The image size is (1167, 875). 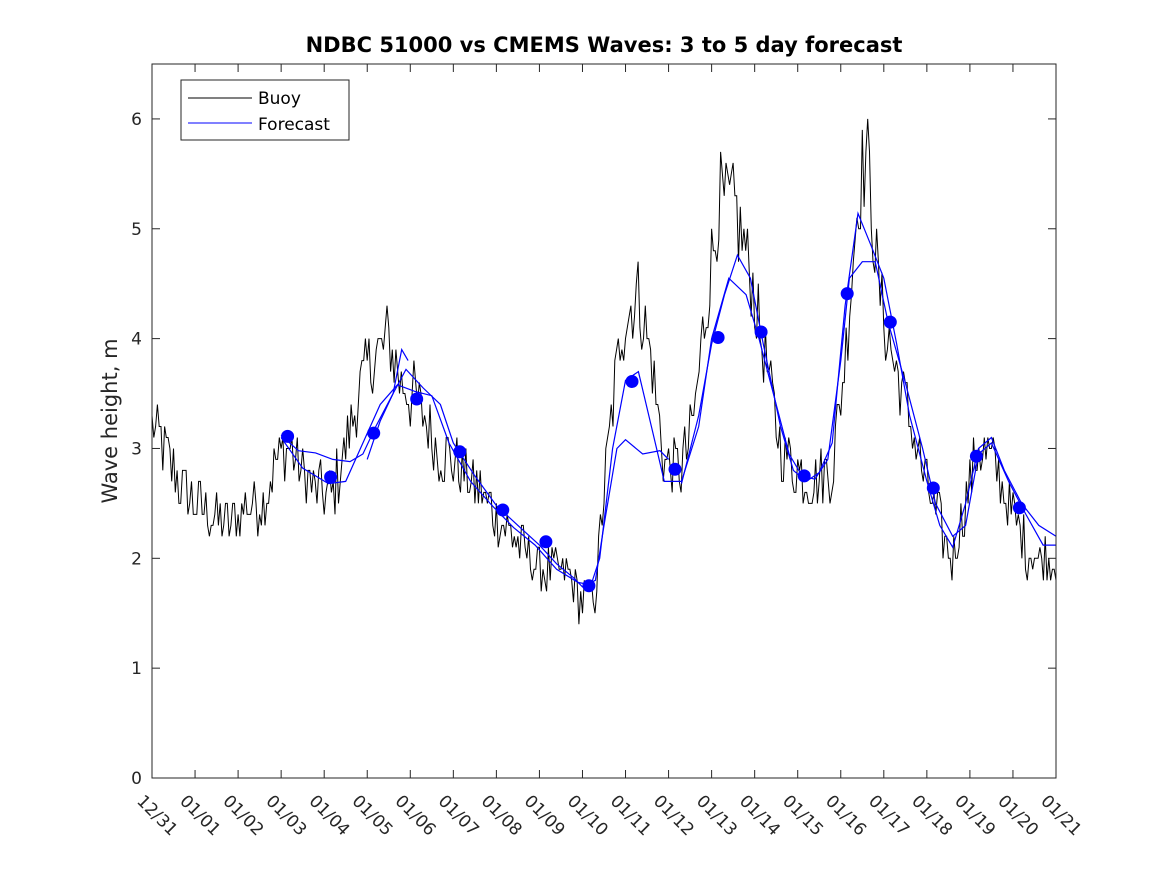 I want to click on x-tick-label-1: 01/01, so click(x=200, y=815).